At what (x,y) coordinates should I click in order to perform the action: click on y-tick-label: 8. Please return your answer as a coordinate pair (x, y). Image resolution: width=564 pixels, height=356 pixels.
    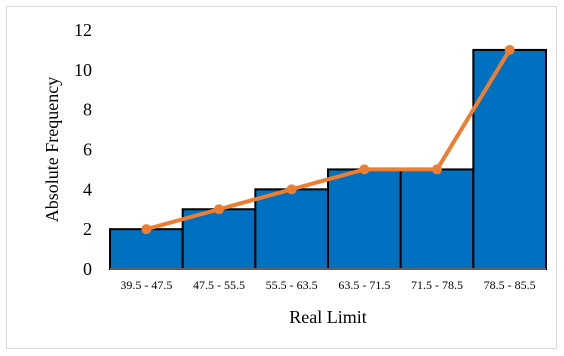
    Looking at the image, I should click on (87, 110).